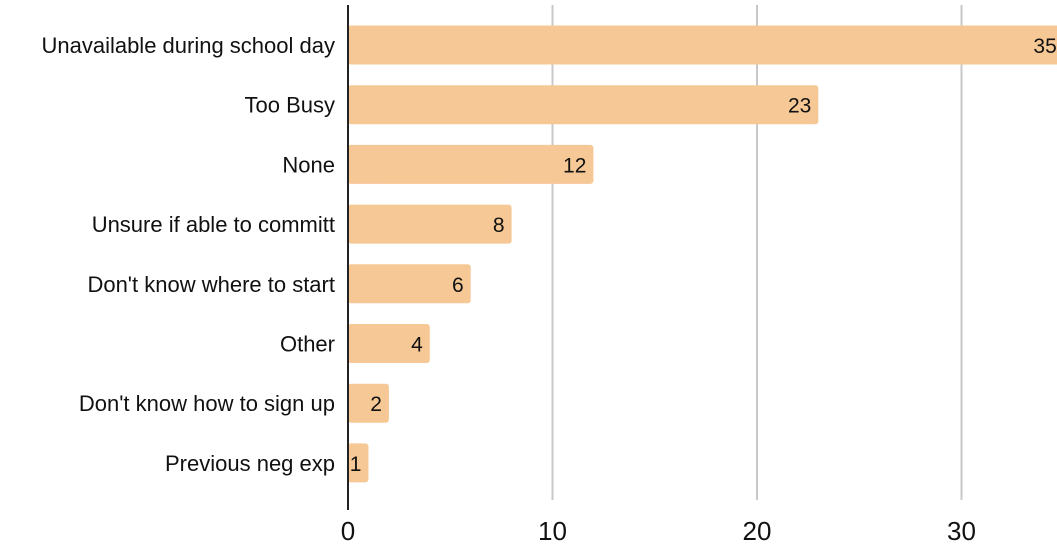 The width and height of the screenshot is (1057, 546). What do you see at coordinates (211, 284) in the screenshot?
I see `category-label: Don't know where to start` at bounding box center [211, 284].